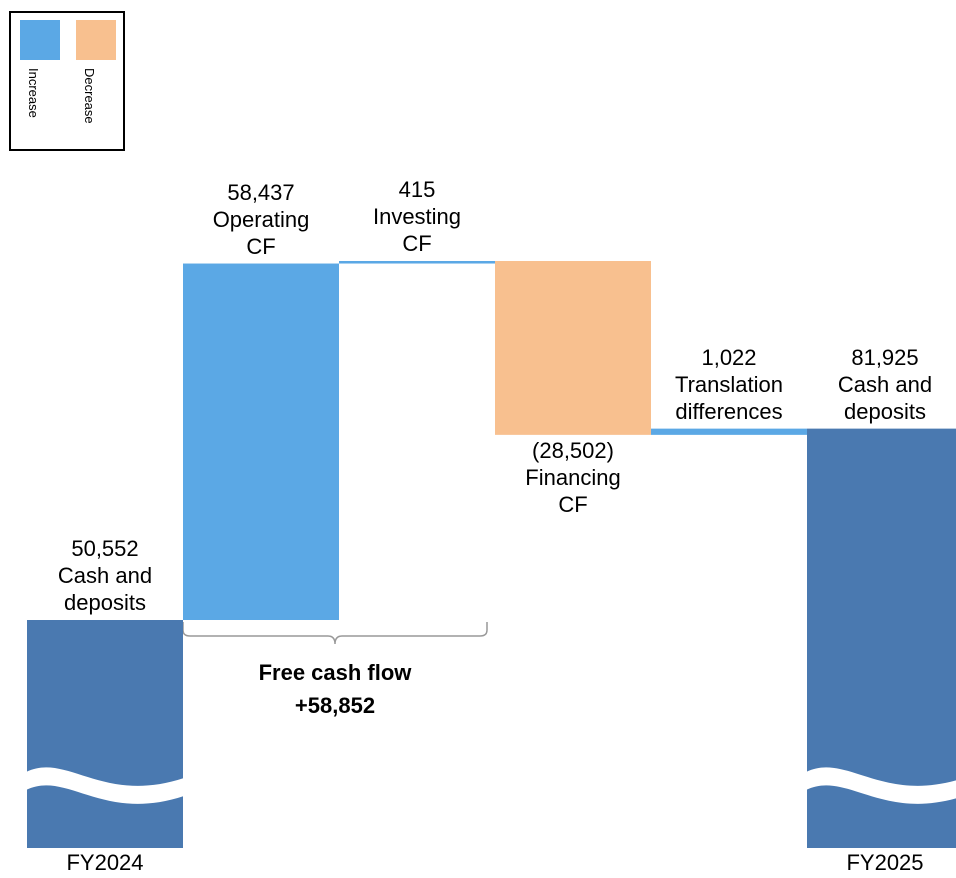  I want to click on value-label: 81,925, so click(885, 357).